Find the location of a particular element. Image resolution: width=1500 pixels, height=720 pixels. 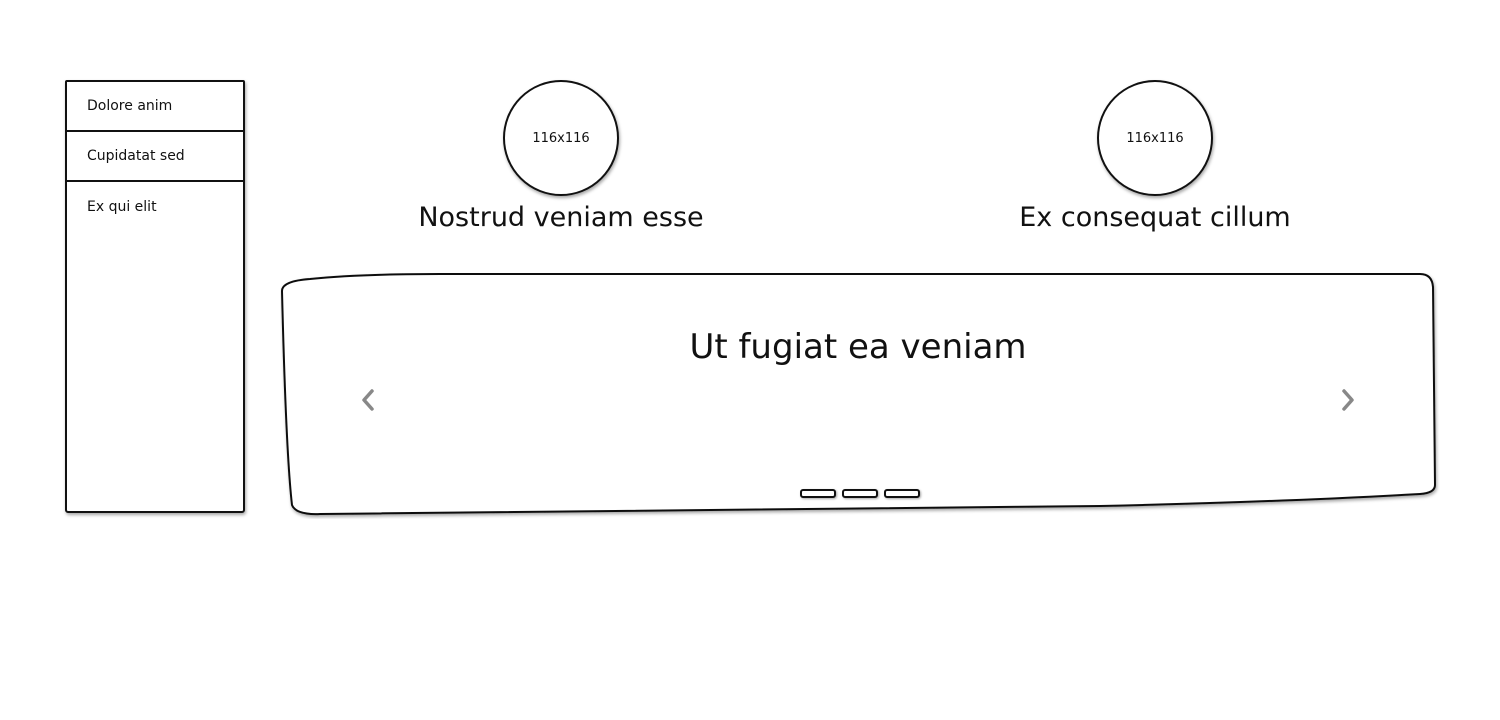

profile-card: 116x116 Nostrud veniam esse is located at coordinates (561, 158).